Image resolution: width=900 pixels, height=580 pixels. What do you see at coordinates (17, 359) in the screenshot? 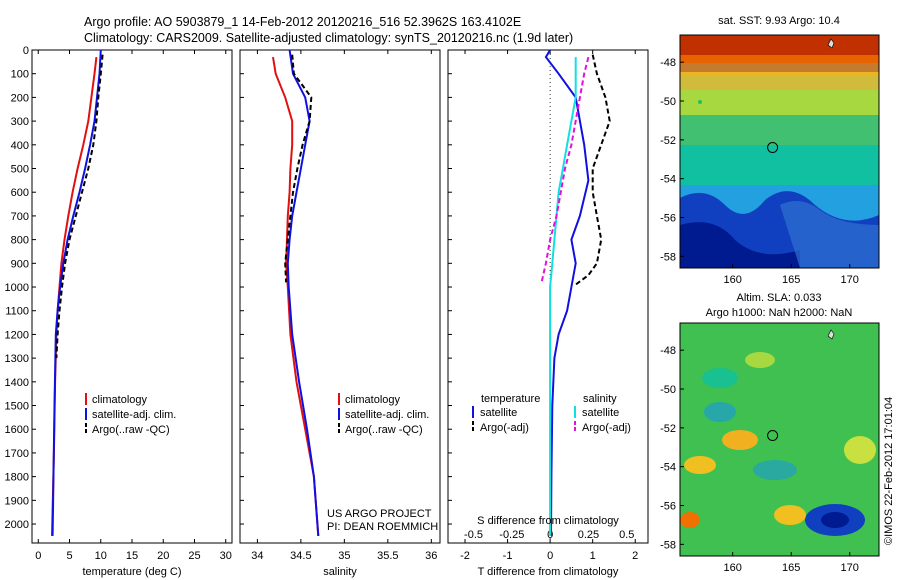
I see `depth-tick-label: 1300` at bounding box center [17, 359].